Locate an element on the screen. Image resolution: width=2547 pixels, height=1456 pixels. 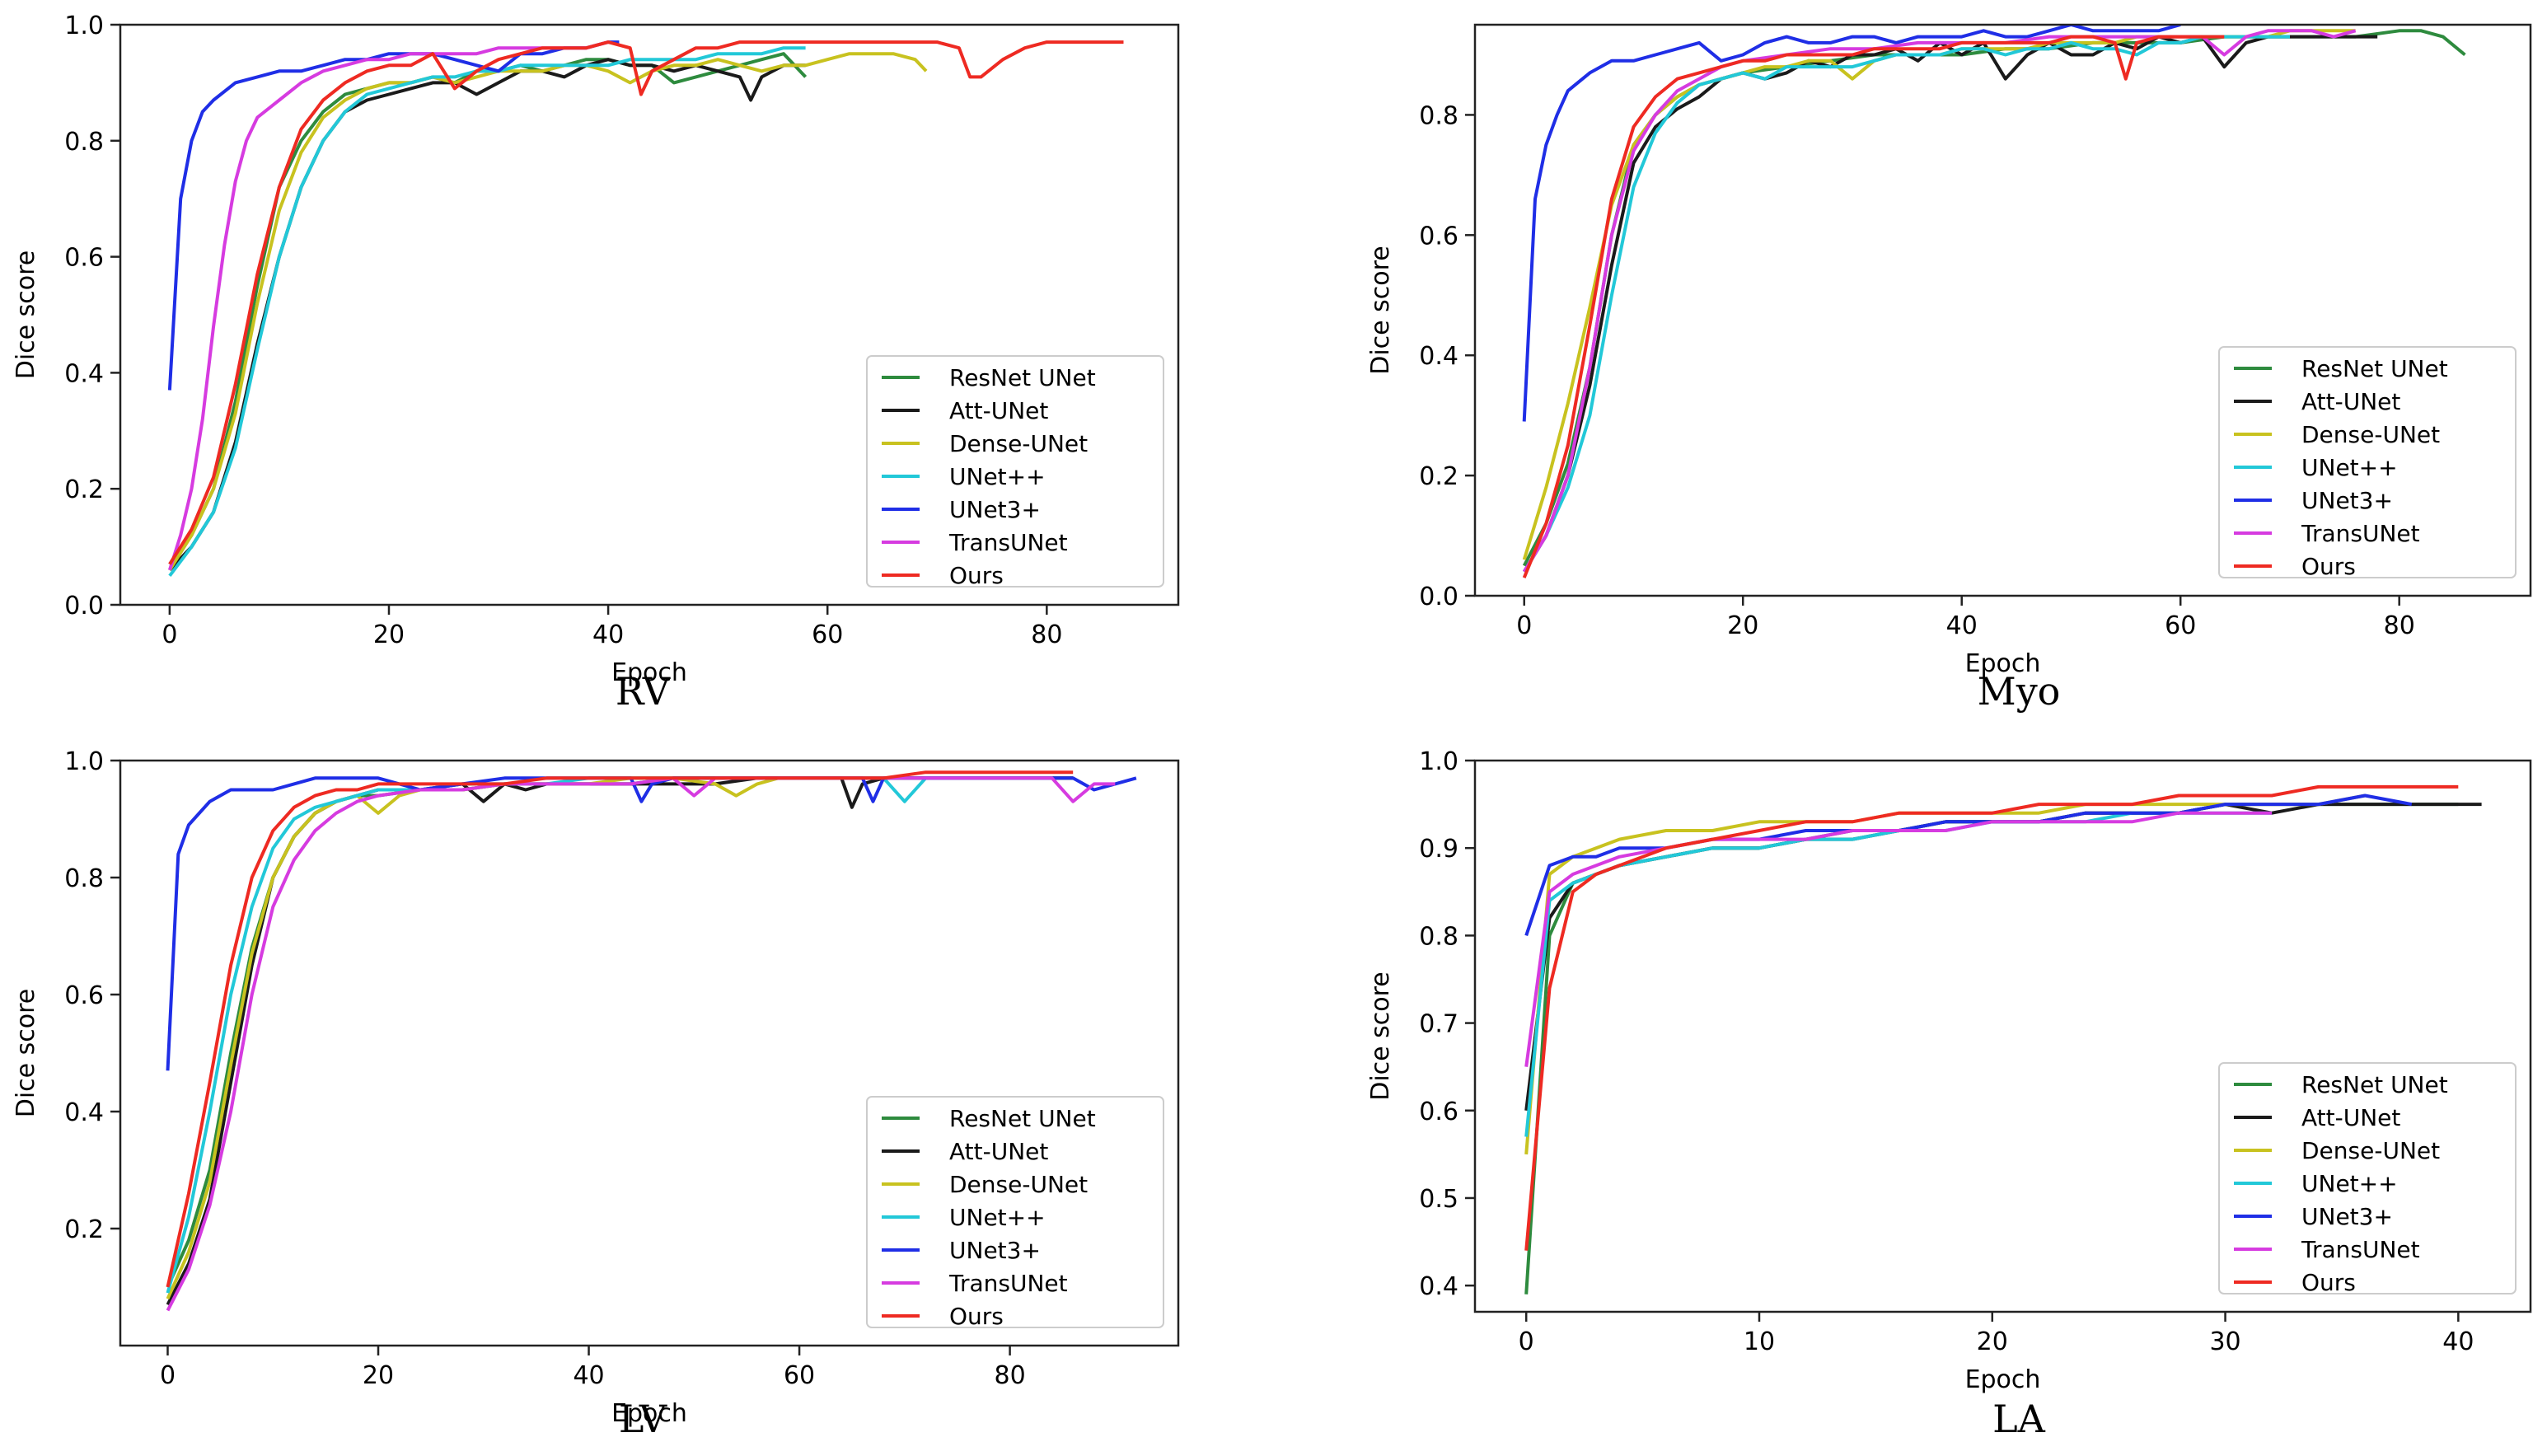
x-tick-label: 10 is located at coordinates (1759, 1341).